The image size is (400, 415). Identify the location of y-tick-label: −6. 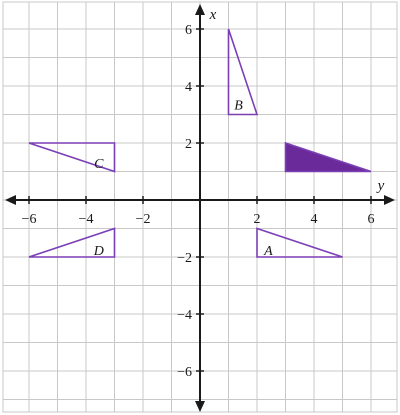
(184, 372).